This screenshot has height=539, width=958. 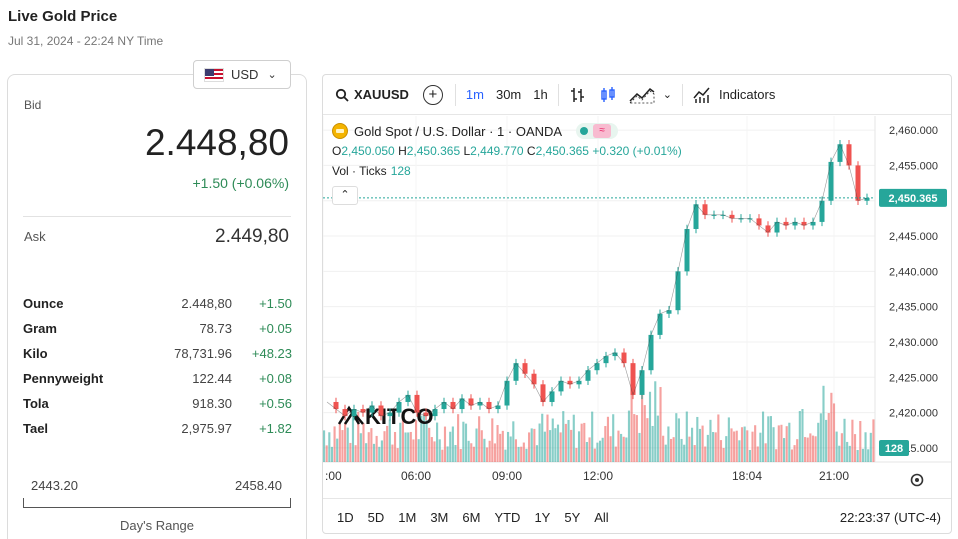 I want to click on volume-value: 128, so click(x=400, y=171).